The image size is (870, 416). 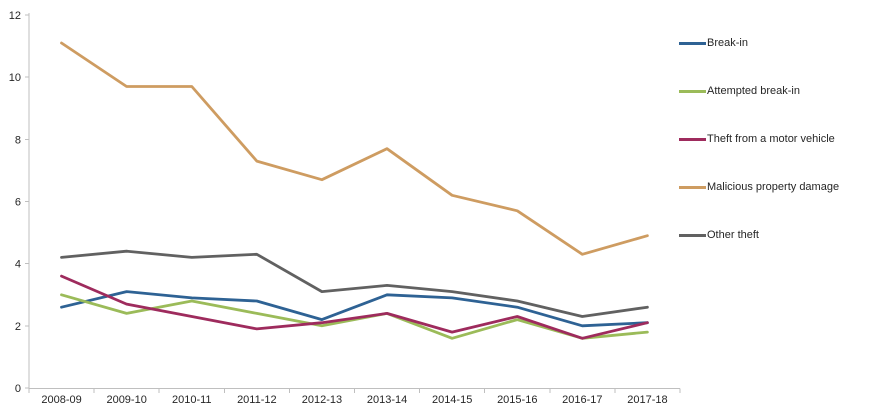 I want to click on break-in-line-swatch, so click(x=692, y=43).